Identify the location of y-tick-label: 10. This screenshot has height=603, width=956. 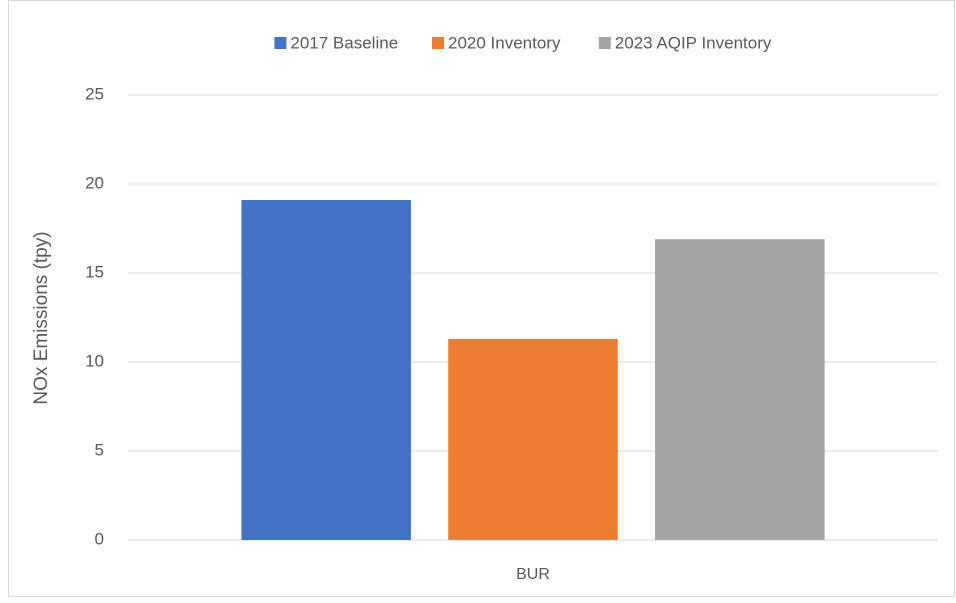
(94, 360).